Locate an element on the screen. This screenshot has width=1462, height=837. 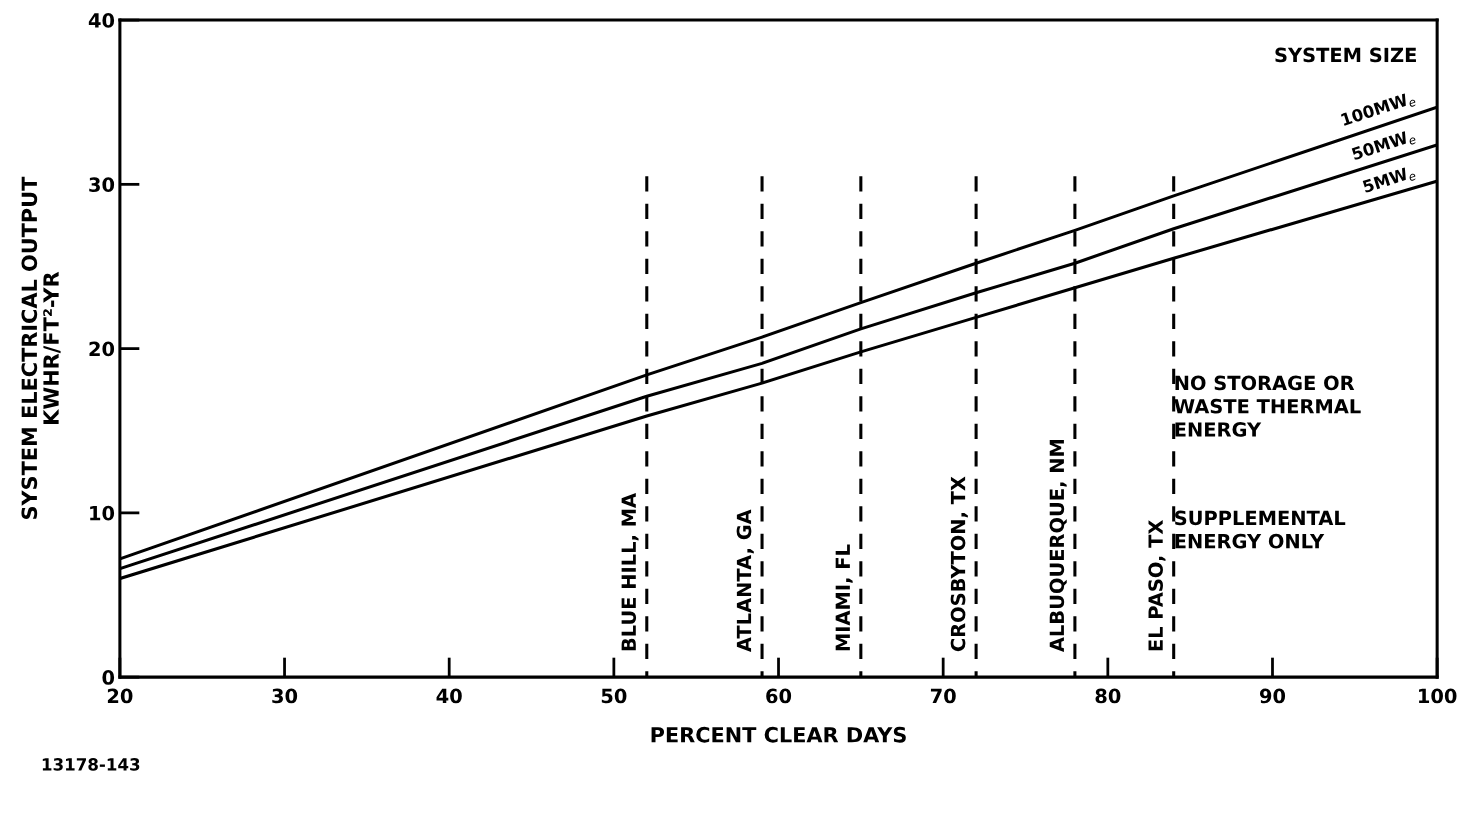
annotation: MIAMI, FL is located at coordinates (844, 597).